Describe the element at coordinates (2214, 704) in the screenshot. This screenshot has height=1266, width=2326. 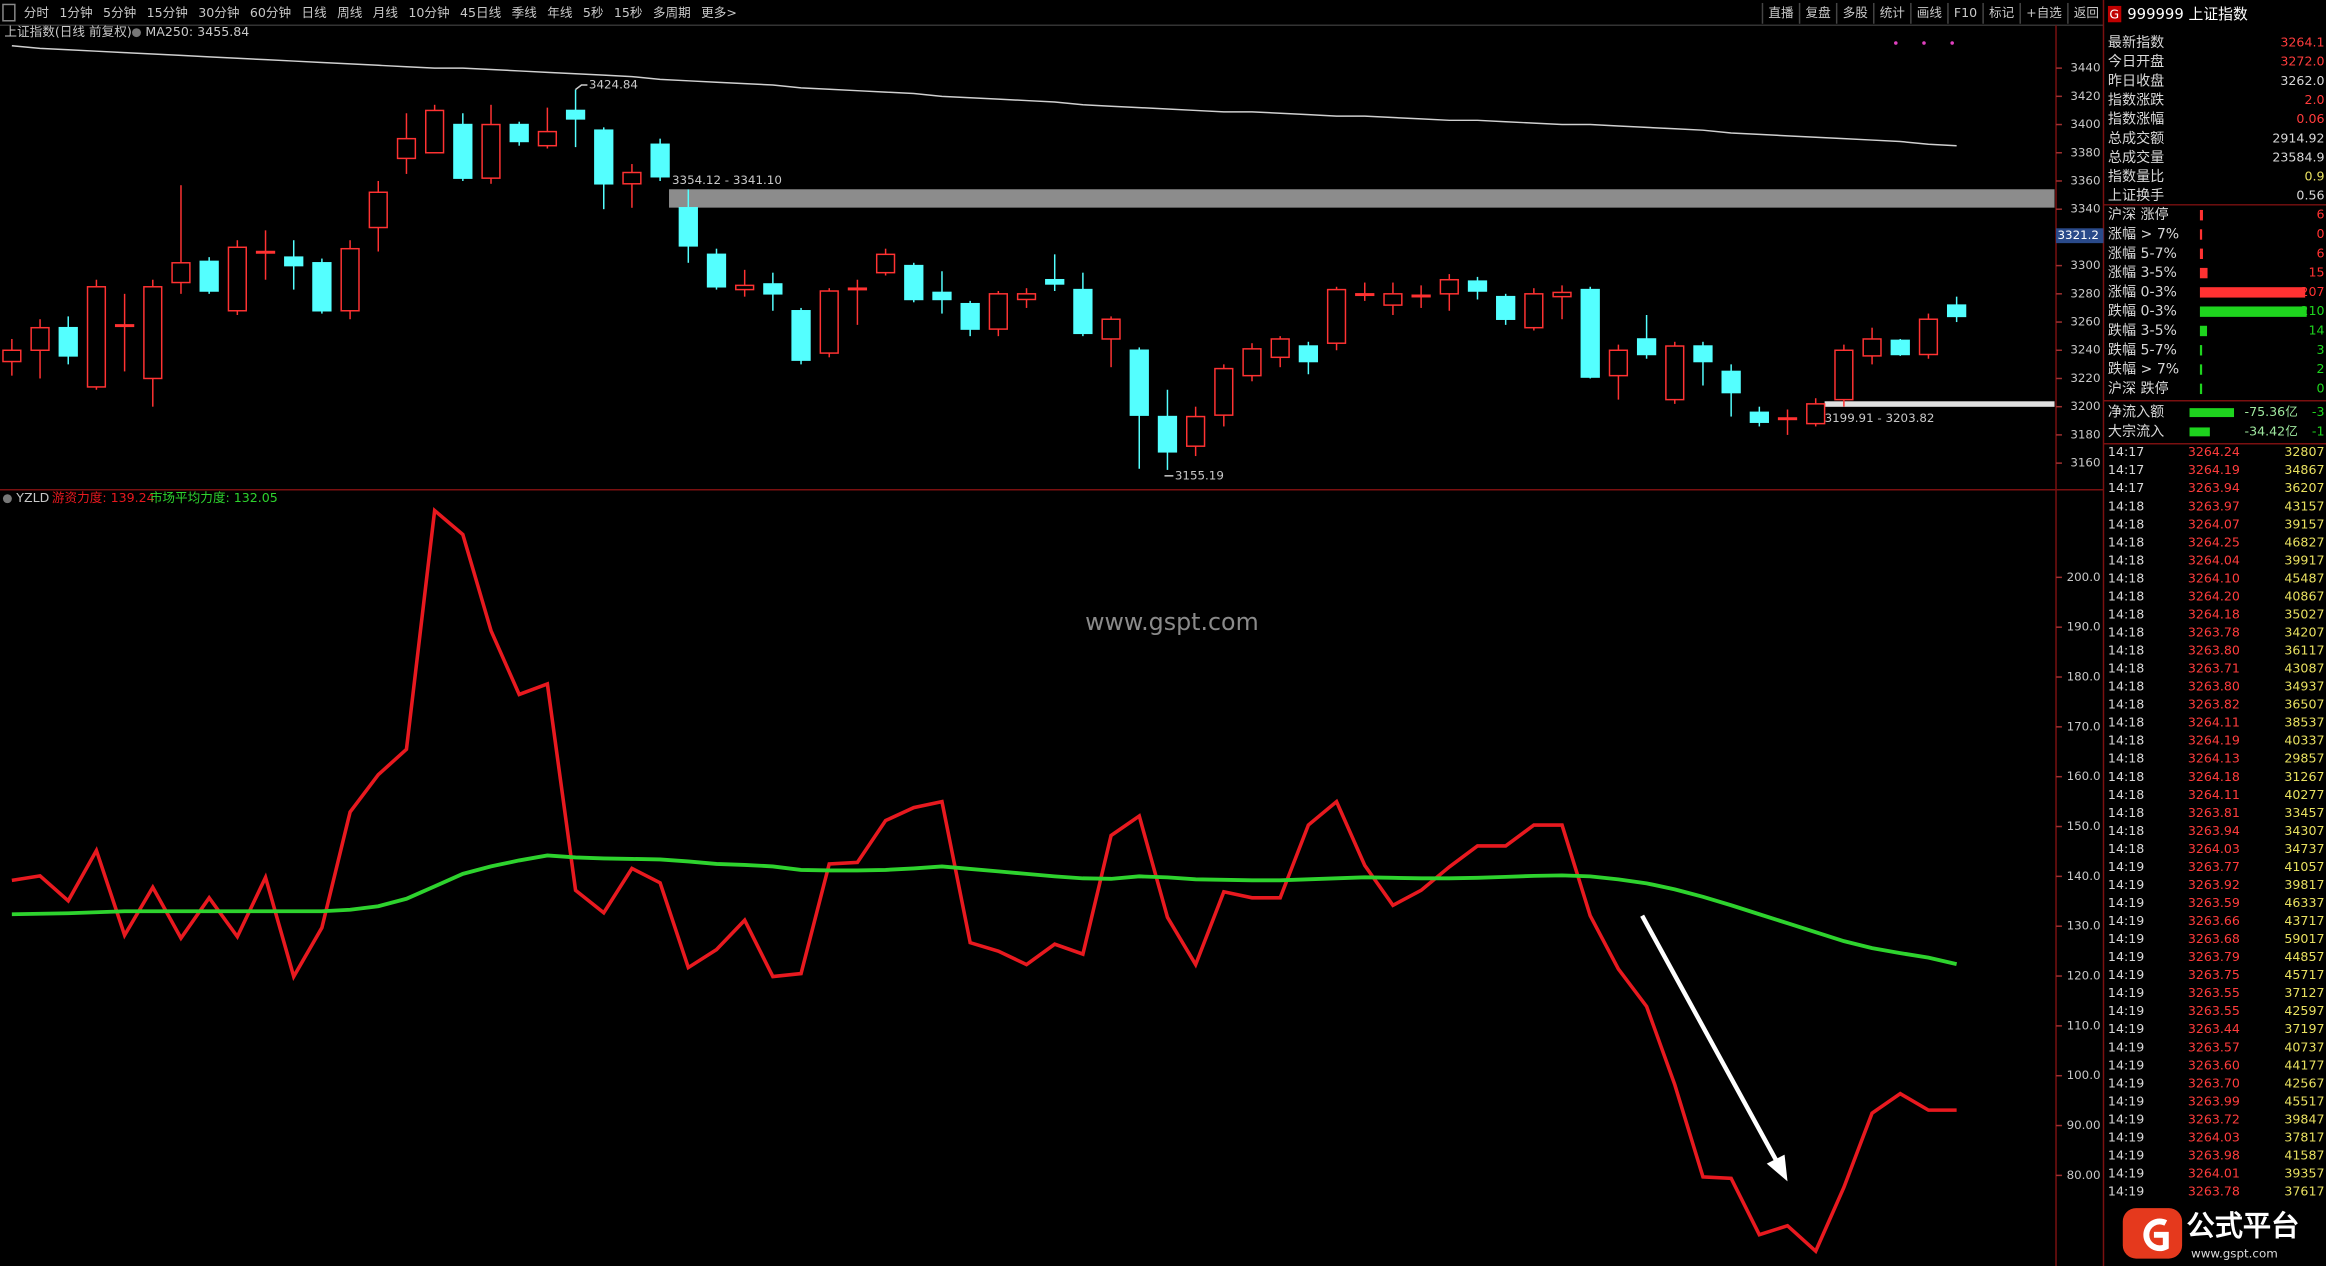
I see `tick-price: 3263.82` at that location.